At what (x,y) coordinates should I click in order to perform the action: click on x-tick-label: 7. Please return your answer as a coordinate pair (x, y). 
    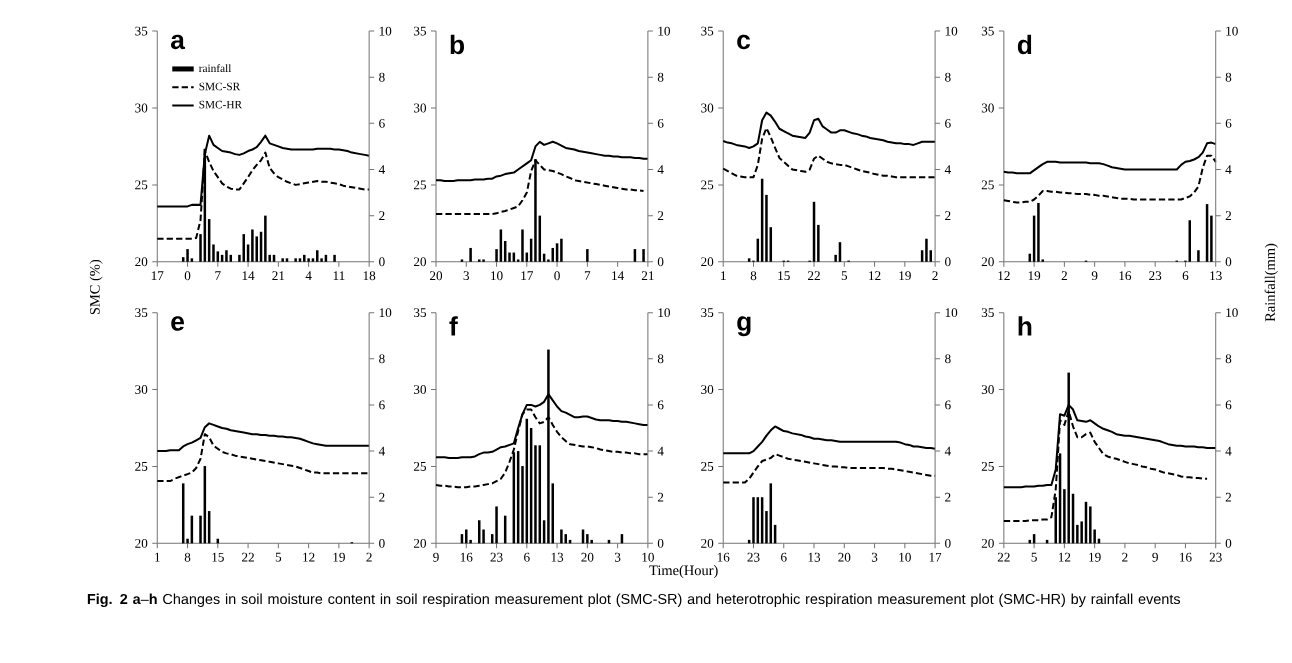
    Looking at the image, I should click on (587, 275).